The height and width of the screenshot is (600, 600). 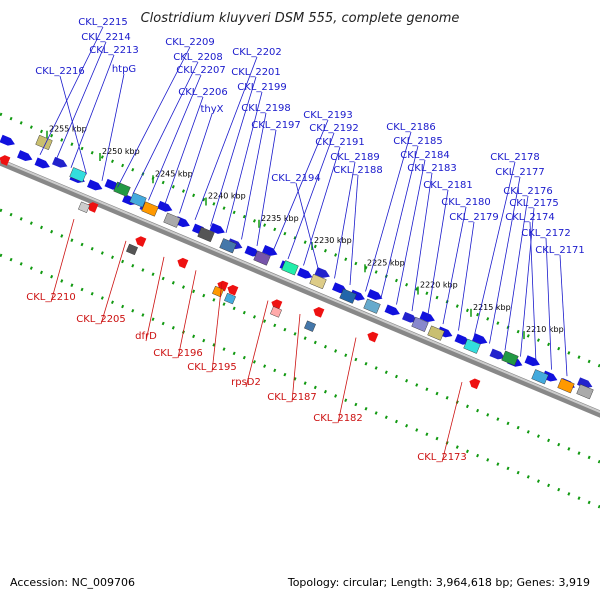 What do you see at coordinates (103, 22) in the screenshot?
I see `plus-gene-label: CKL_2215` at bounding box center [103, 22].